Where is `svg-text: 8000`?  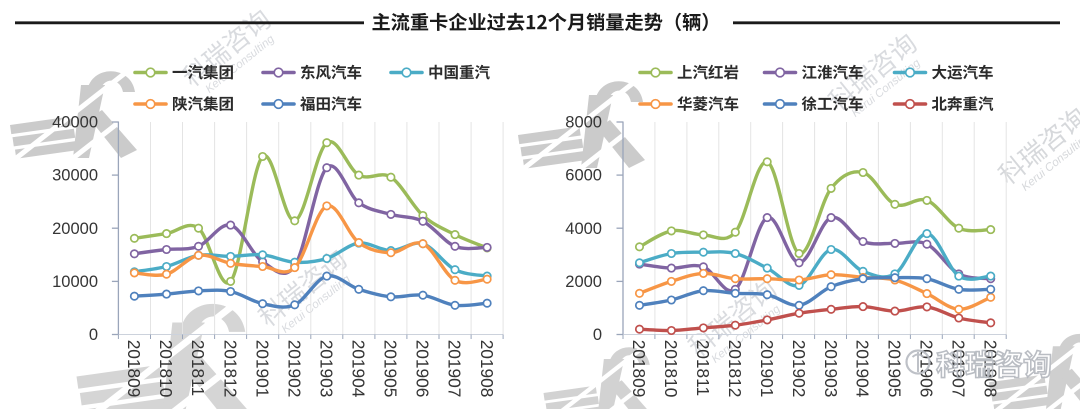 svg-text: 8000 is located at coordinates (583, 123).